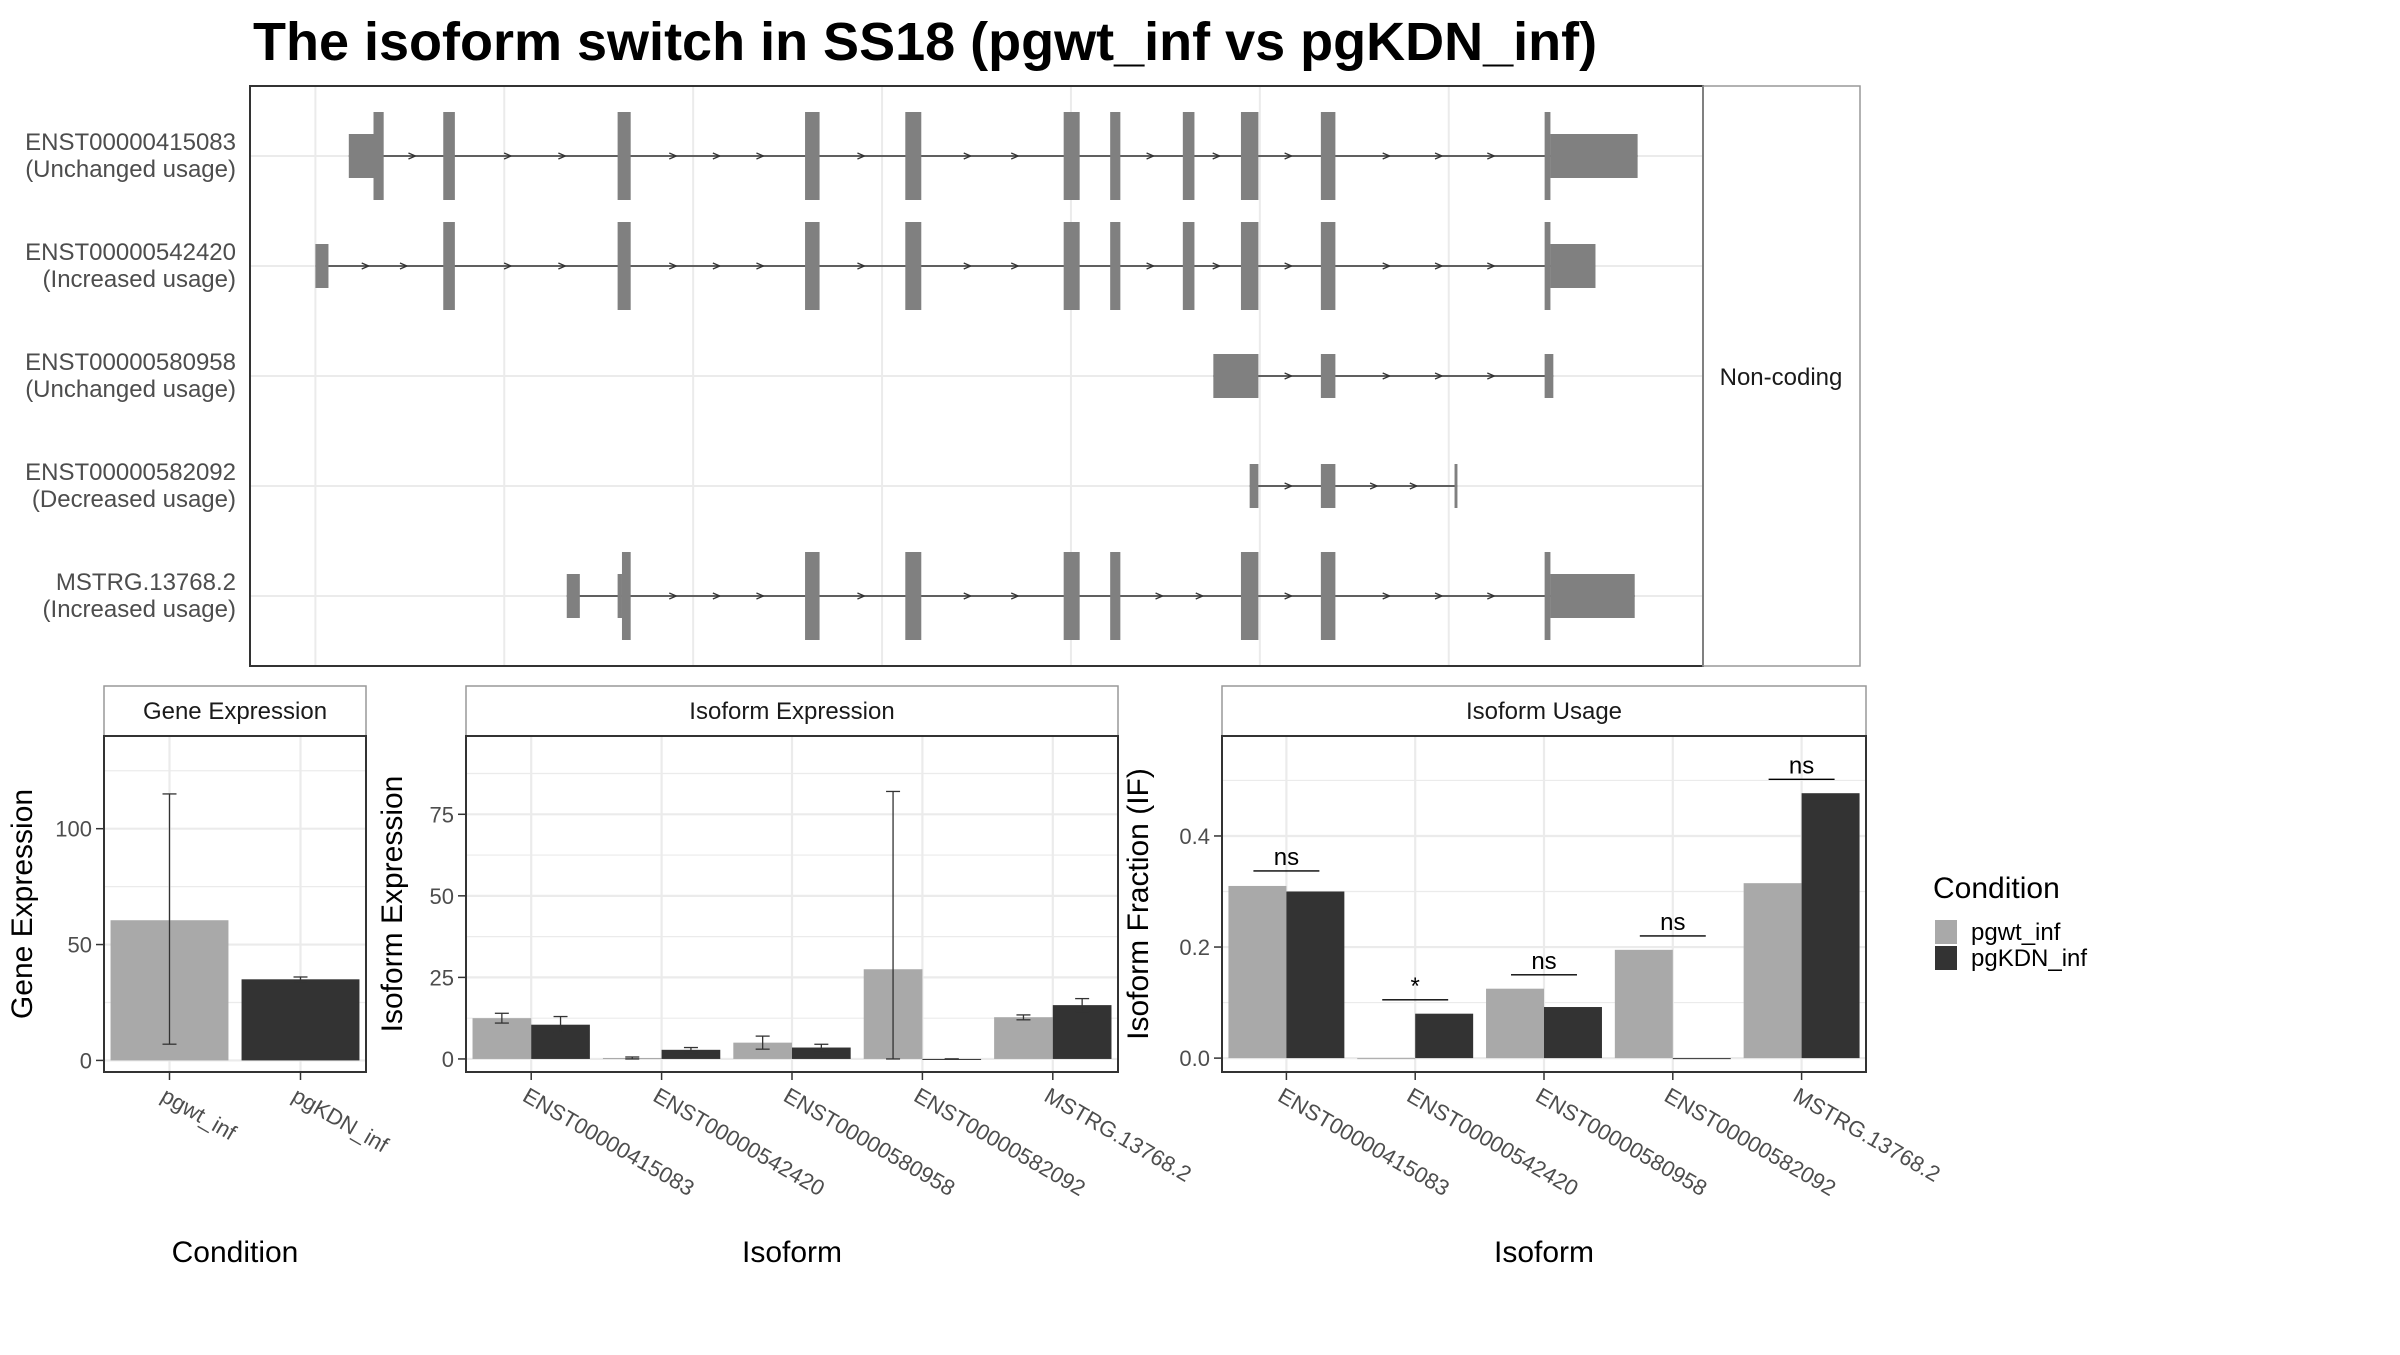 The image size is (2400, 1355). I want to click on x-axis-title: Condition, so click(235, 1252).